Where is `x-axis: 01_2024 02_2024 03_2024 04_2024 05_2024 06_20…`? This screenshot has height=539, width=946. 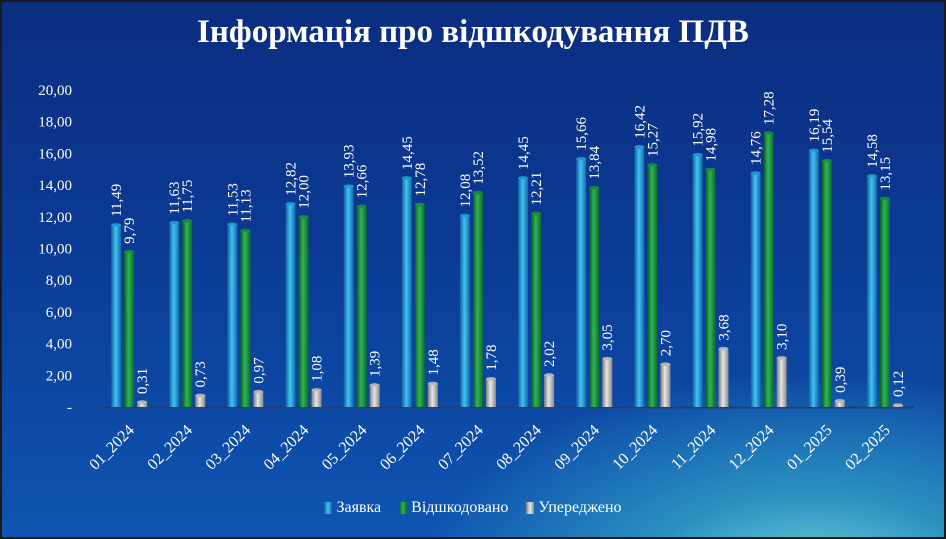
x-axis: 01_2024 02_2024 03_2024 04_2024 05_2024 06_20… is located at coordinates (500, 440).